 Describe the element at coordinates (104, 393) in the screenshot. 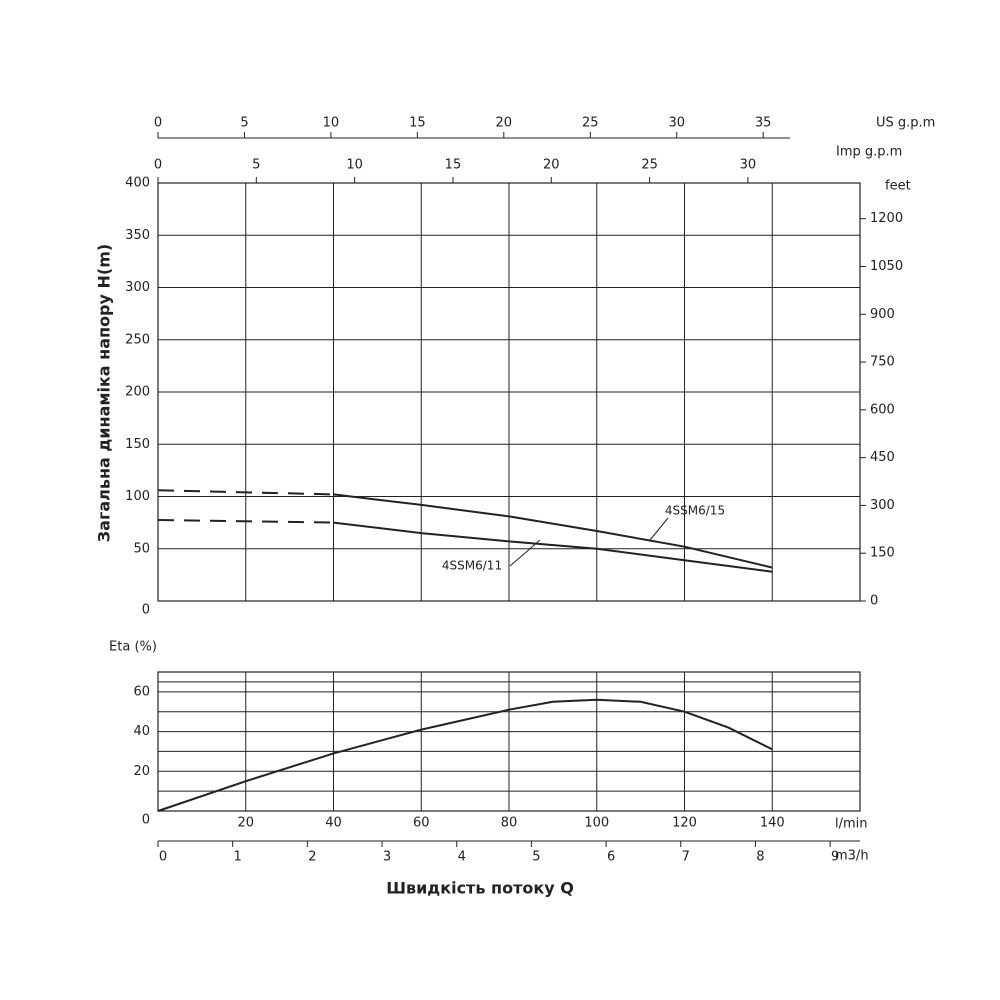

I see `y-axis-title: Загальна динаміка напору H(m)` at that location.